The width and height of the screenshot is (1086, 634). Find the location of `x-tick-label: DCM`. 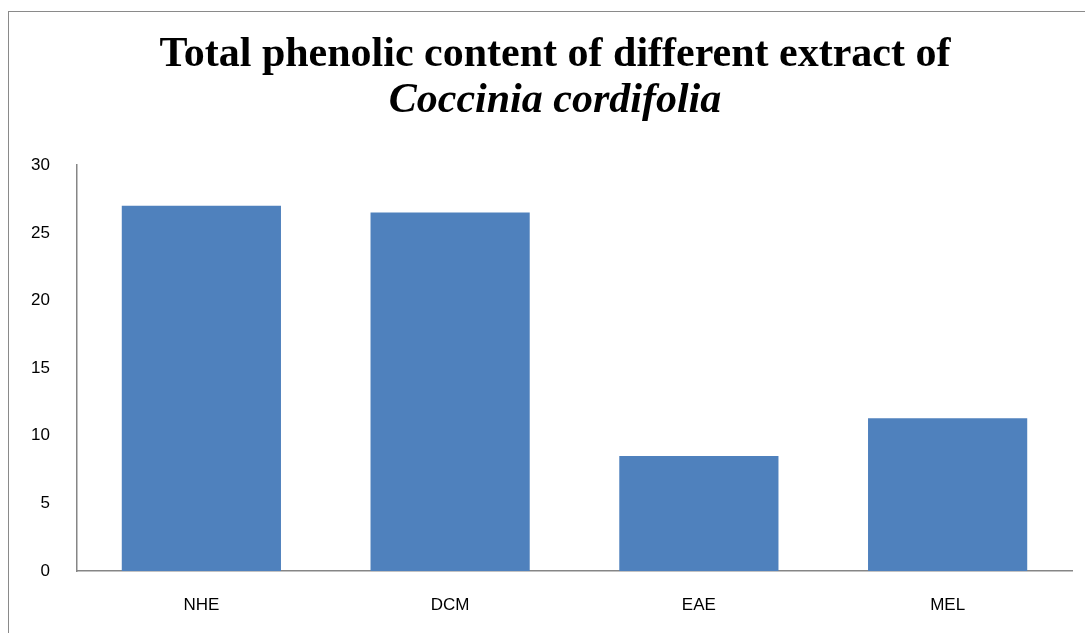

x-tick-label: DCM is located at coordinates (450, 604).